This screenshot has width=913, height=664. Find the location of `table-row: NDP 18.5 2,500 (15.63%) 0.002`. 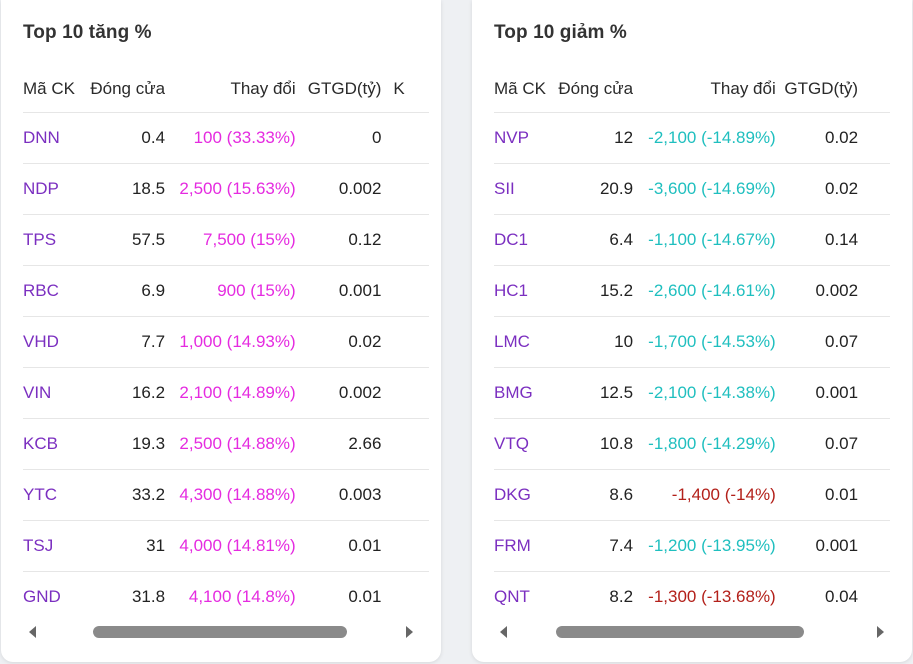

table-row: NDP 18.5 2,500 (15.63%) 0.002 is located at coordinates (226, 188).